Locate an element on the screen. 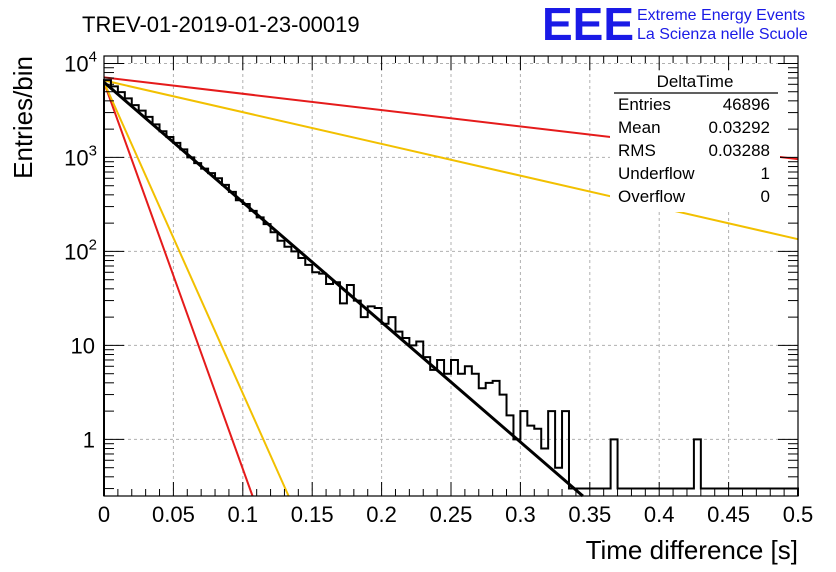  x-tick-label: 0.3 is located at coordinates (520, 514).